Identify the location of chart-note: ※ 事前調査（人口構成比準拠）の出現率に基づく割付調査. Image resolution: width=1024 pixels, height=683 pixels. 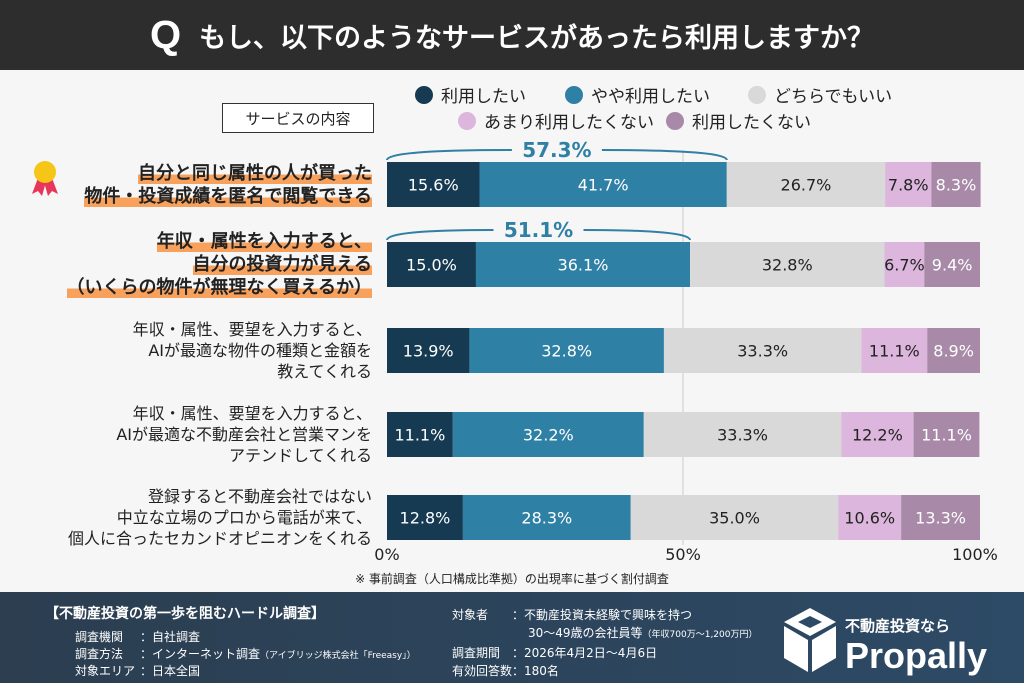
(512, 579).